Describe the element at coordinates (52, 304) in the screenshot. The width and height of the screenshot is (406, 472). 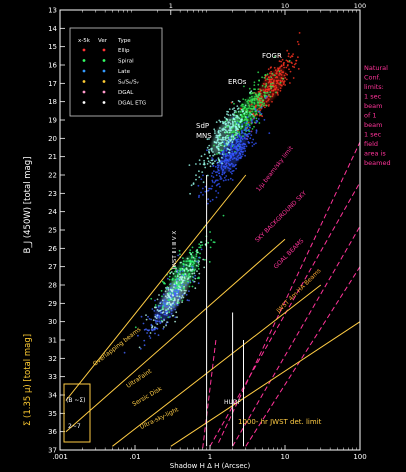
I see `y-tick-label: 29` at that location.